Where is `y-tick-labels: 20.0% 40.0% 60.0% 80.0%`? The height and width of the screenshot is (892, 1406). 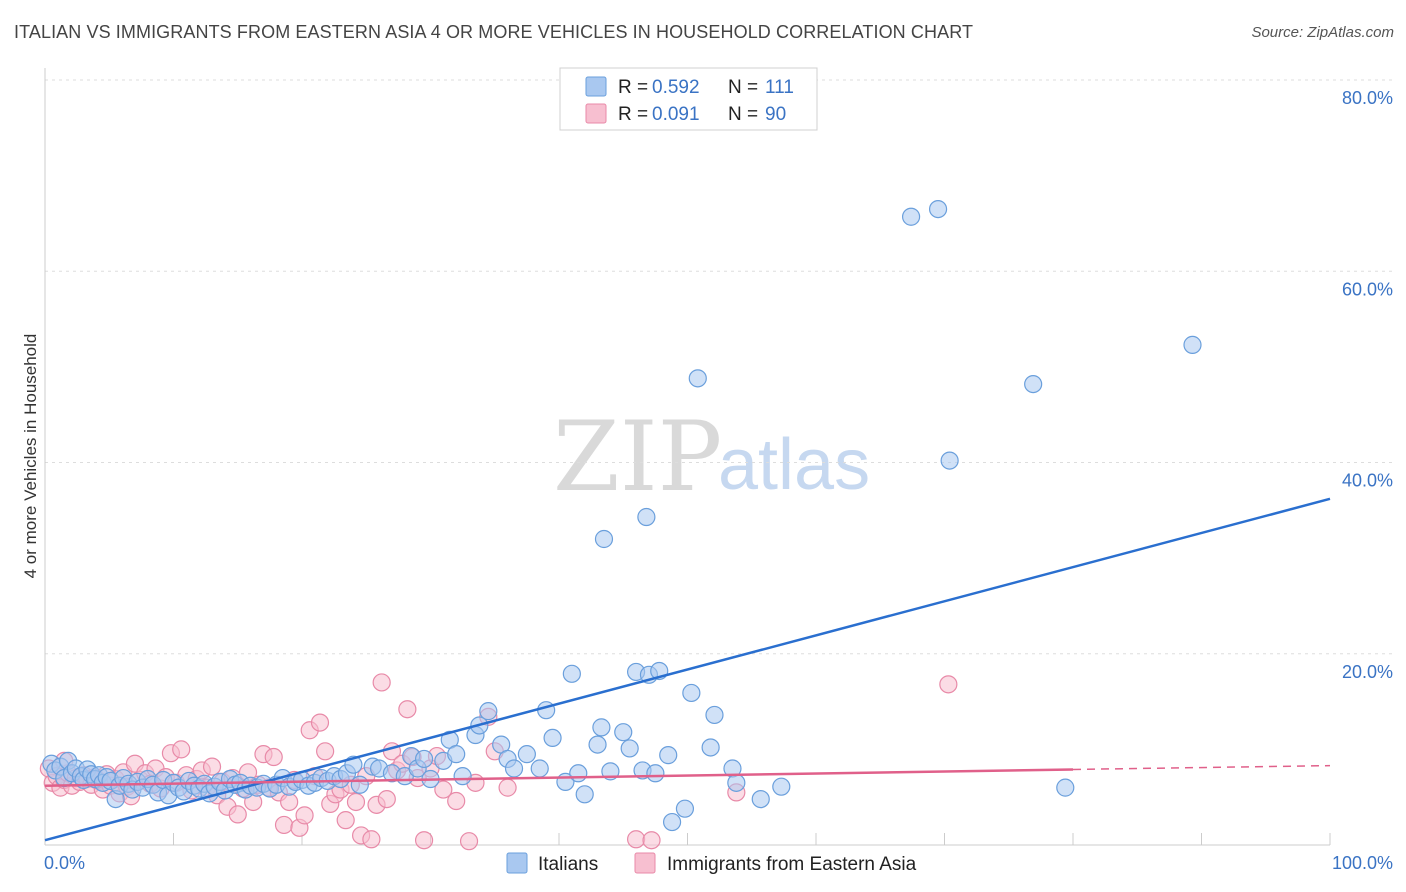 y-tick-labels: 20.0% 40.0% 60.0% 80.0% is located at coordinates (1367, 385).